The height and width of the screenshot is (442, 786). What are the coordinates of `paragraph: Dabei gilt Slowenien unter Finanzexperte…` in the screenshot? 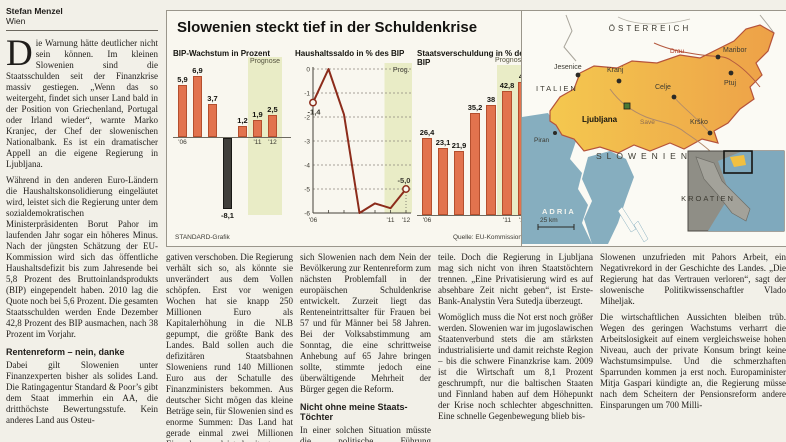 It's located at (82, 392).